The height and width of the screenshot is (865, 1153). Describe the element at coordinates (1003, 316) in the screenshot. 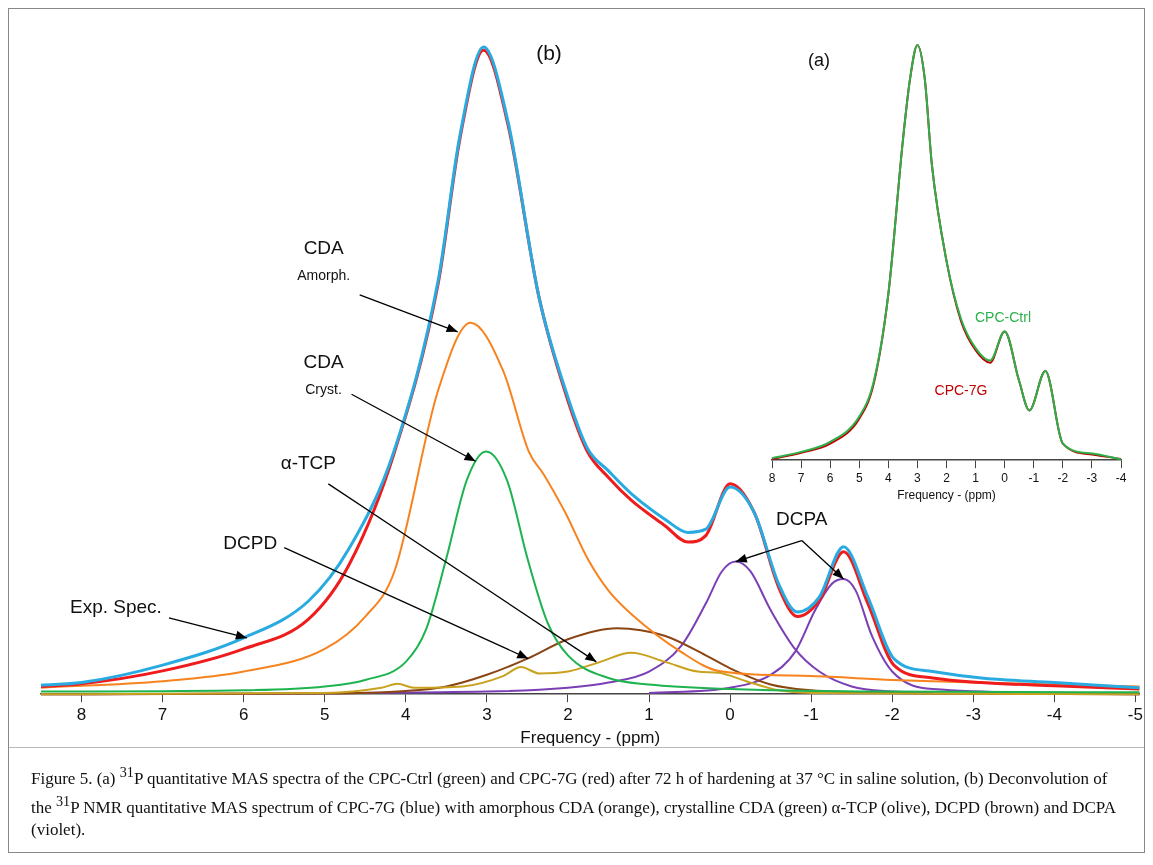

I see `series-label: CPC-Ctrl` at that location.